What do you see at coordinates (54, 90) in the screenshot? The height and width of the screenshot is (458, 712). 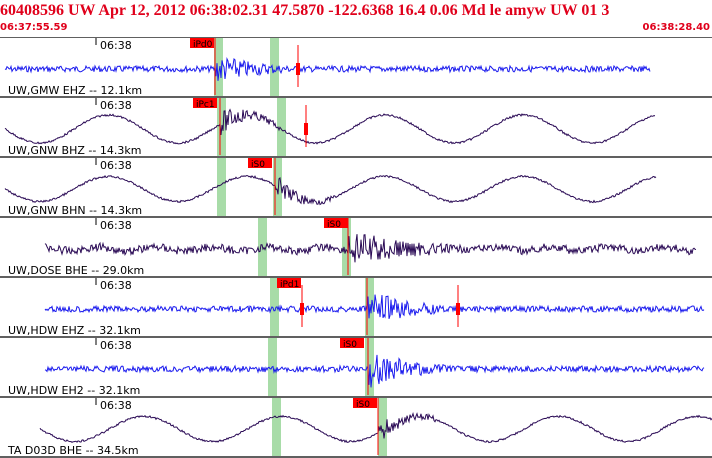 I see `station-code: UW,GMW EHZ --` at bounding box center [54, 90].